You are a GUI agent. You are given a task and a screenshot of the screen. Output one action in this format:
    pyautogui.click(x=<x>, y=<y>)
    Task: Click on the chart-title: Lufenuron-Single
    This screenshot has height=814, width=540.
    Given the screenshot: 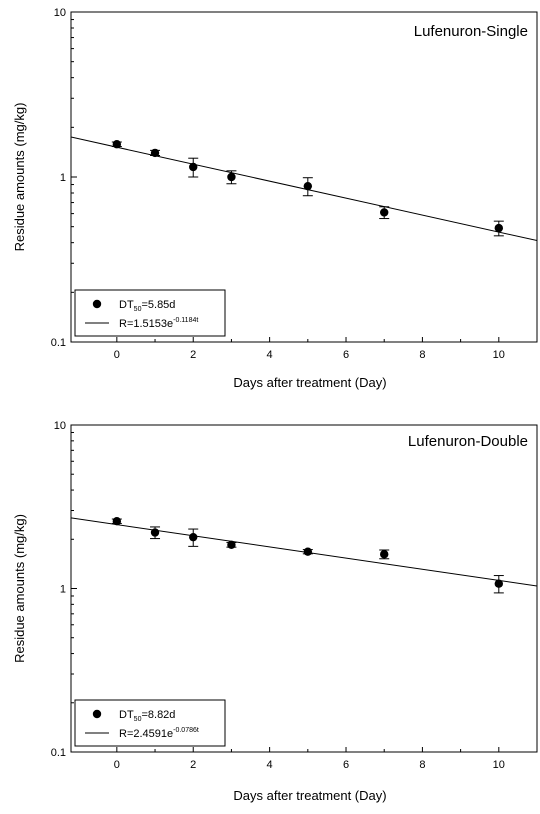 What is the action you would take?
    pyautogui.click(x=471, y=31)
    